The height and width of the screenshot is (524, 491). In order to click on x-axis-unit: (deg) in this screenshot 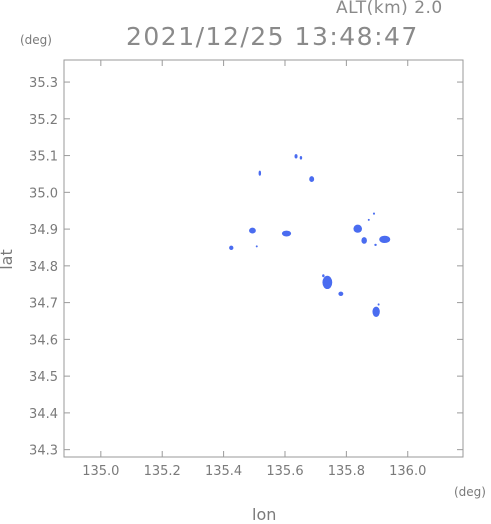, I will do `click(470, 492)`.